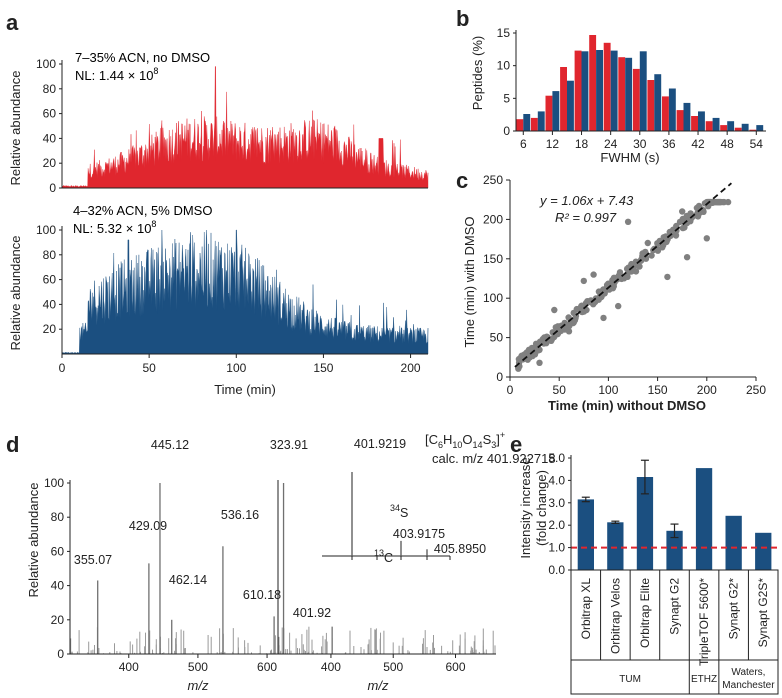  Describe the element at coordinates (58, 517) in the screenshot. I see `panel-d-ytick-label: 80` at that location.